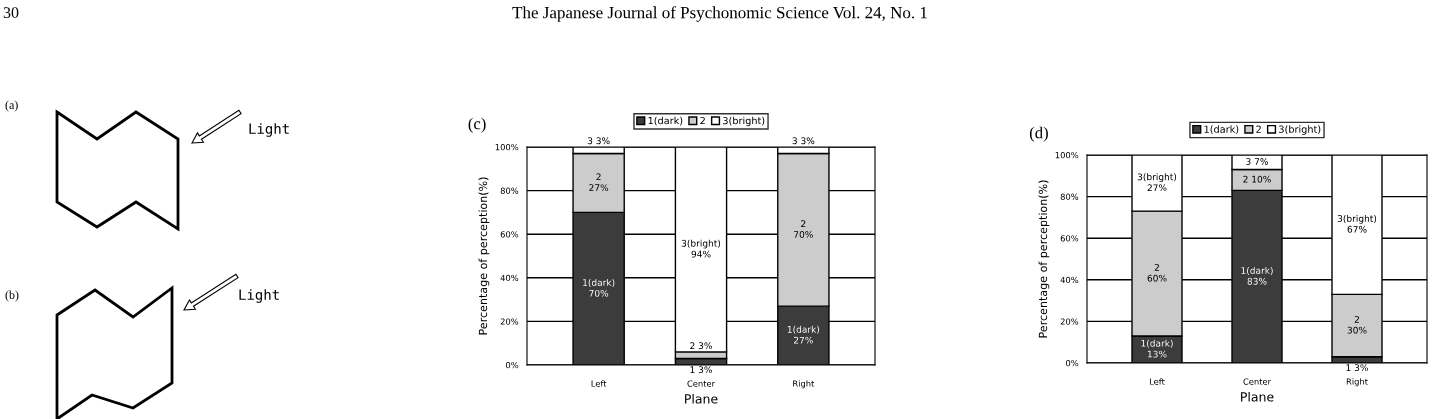 The height and width of the screenshot is (419, 1439). I want to click on data-label: 2 70%, so click(803, 229).